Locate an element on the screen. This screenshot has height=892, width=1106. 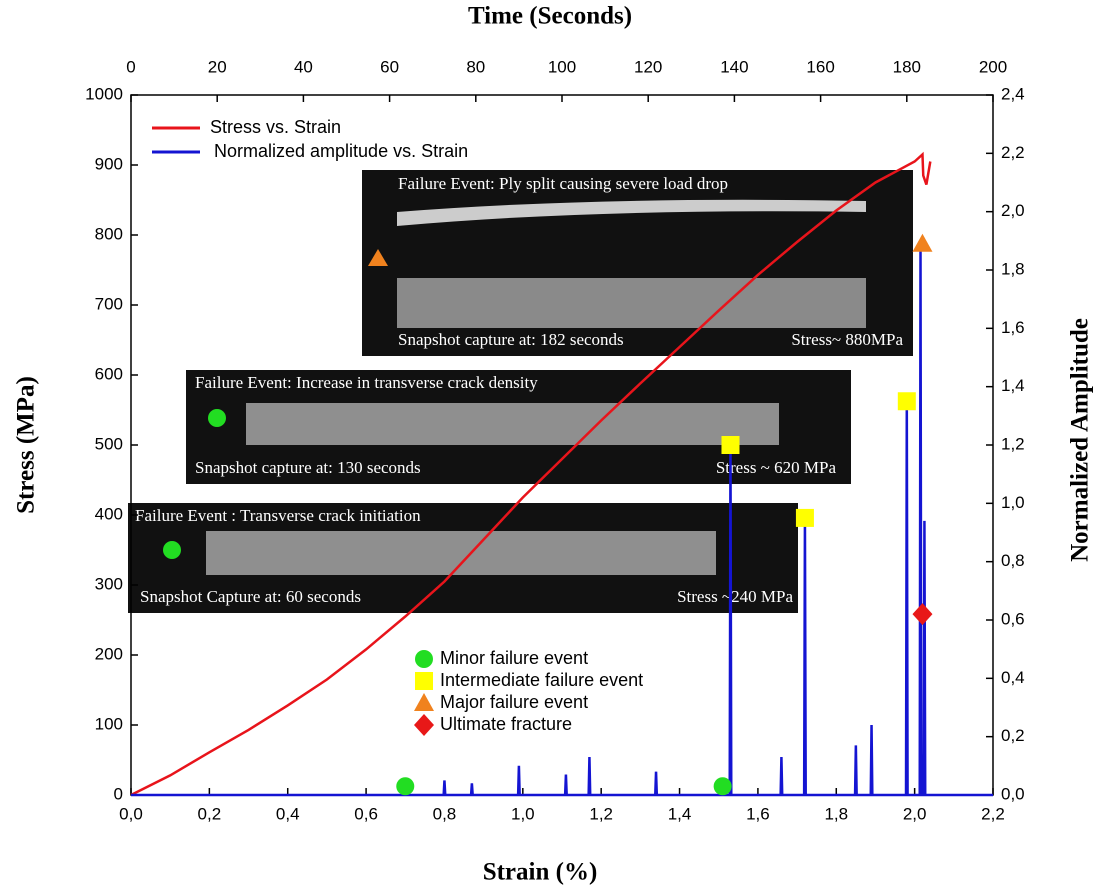
legend-label: Minor failure event is located at coordinates (514, 658).